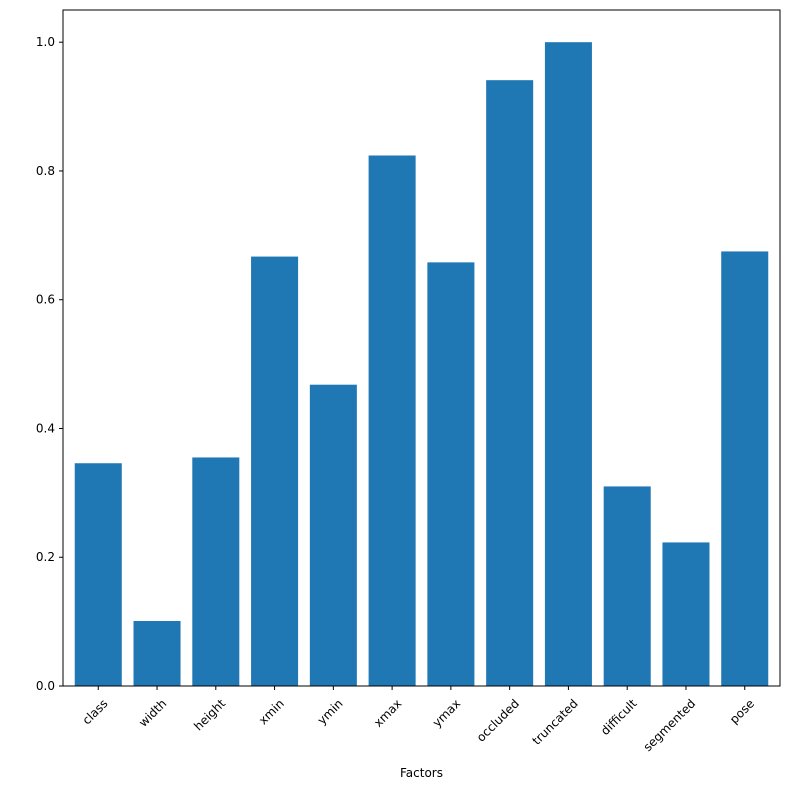 The height and width of the screenshot is (794, 790). I want to click on bar-pose, so click(745, 468).